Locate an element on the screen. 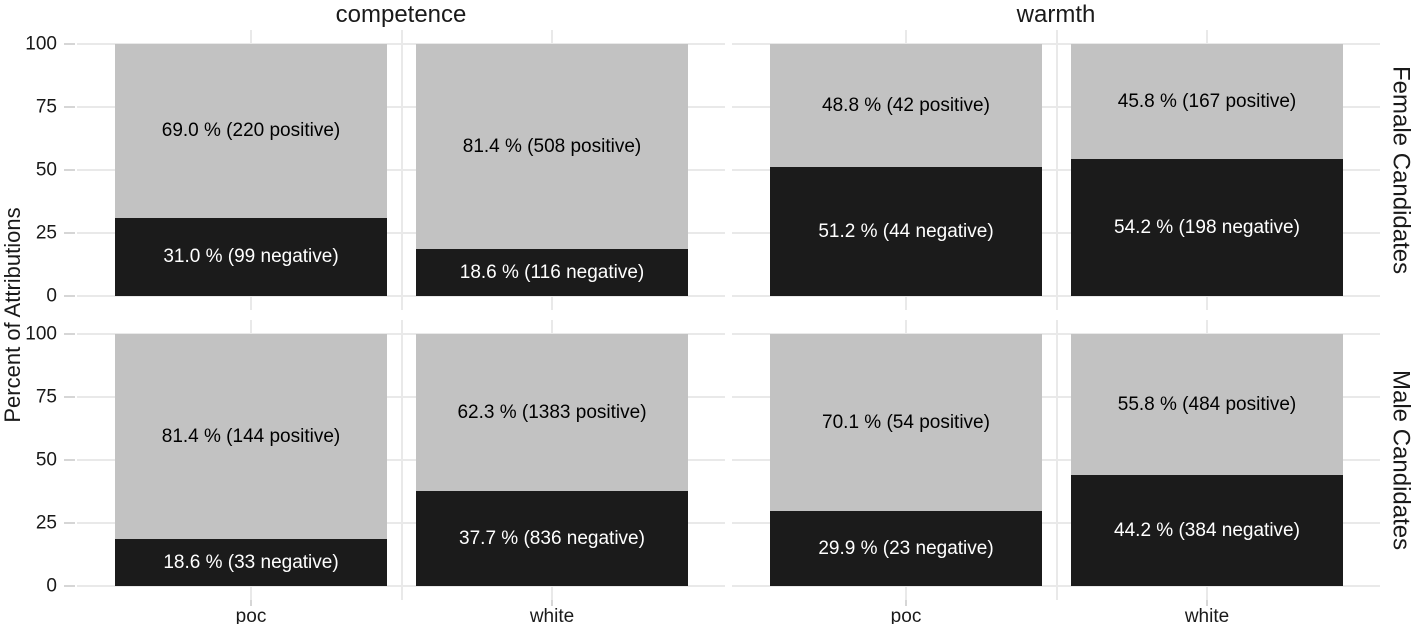 The height and width of the screenshot is (624, 1421). y-axis-labels-top-row: 0 25 50 75 100 is located at coordinates (51, 170).